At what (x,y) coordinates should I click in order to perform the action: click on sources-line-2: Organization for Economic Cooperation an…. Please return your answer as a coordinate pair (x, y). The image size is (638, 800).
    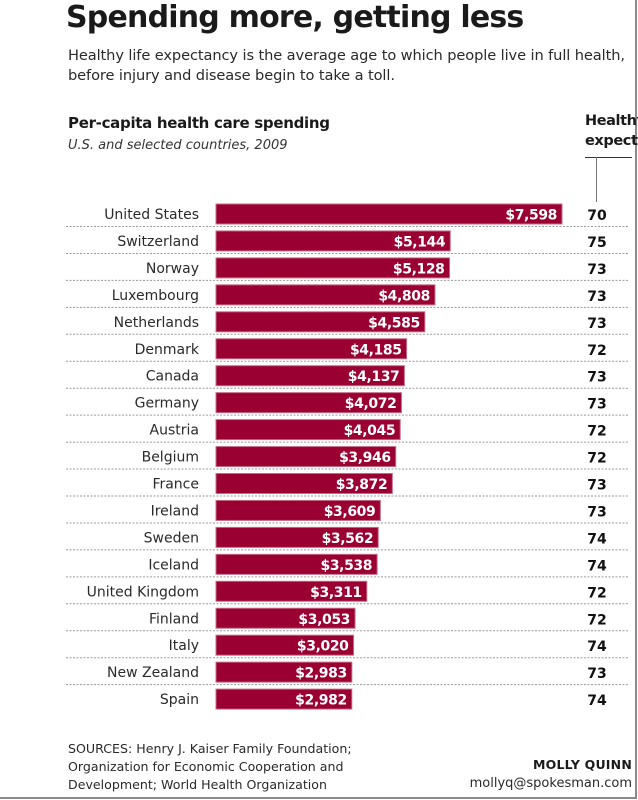
    Looking at the image, I should click on (206, 766).